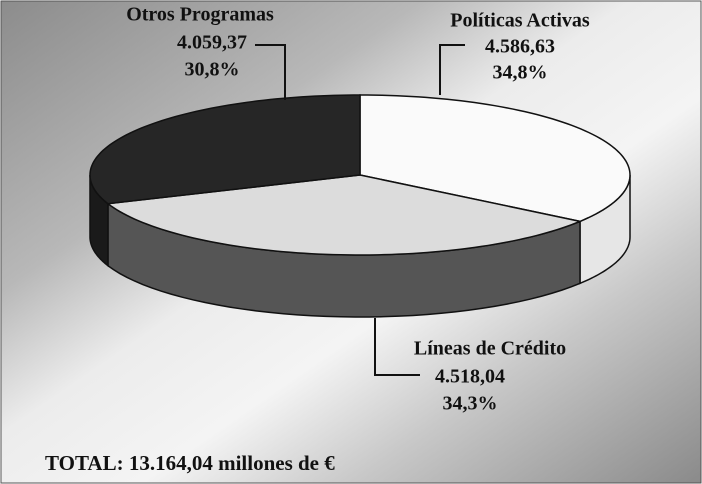 This screenshot has width=702, height=484. Describe the element at coordinates (190, 463) in the screenshot. I see `annotation: TOTAL: 13.164,04 millones de €` at that location.